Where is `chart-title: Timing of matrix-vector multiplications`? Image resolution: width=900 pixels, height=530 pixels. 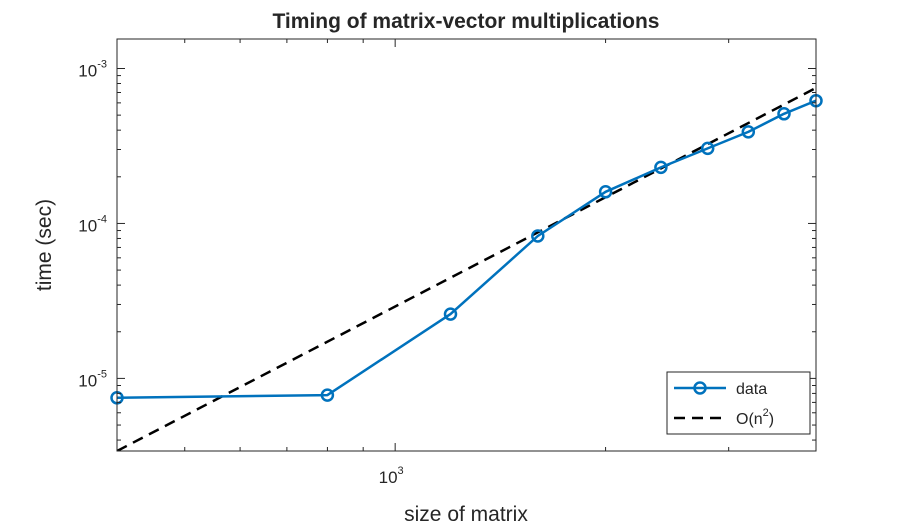 chart-title: Timing of matrix-vector multiplications is located at coordinates (465, 21).